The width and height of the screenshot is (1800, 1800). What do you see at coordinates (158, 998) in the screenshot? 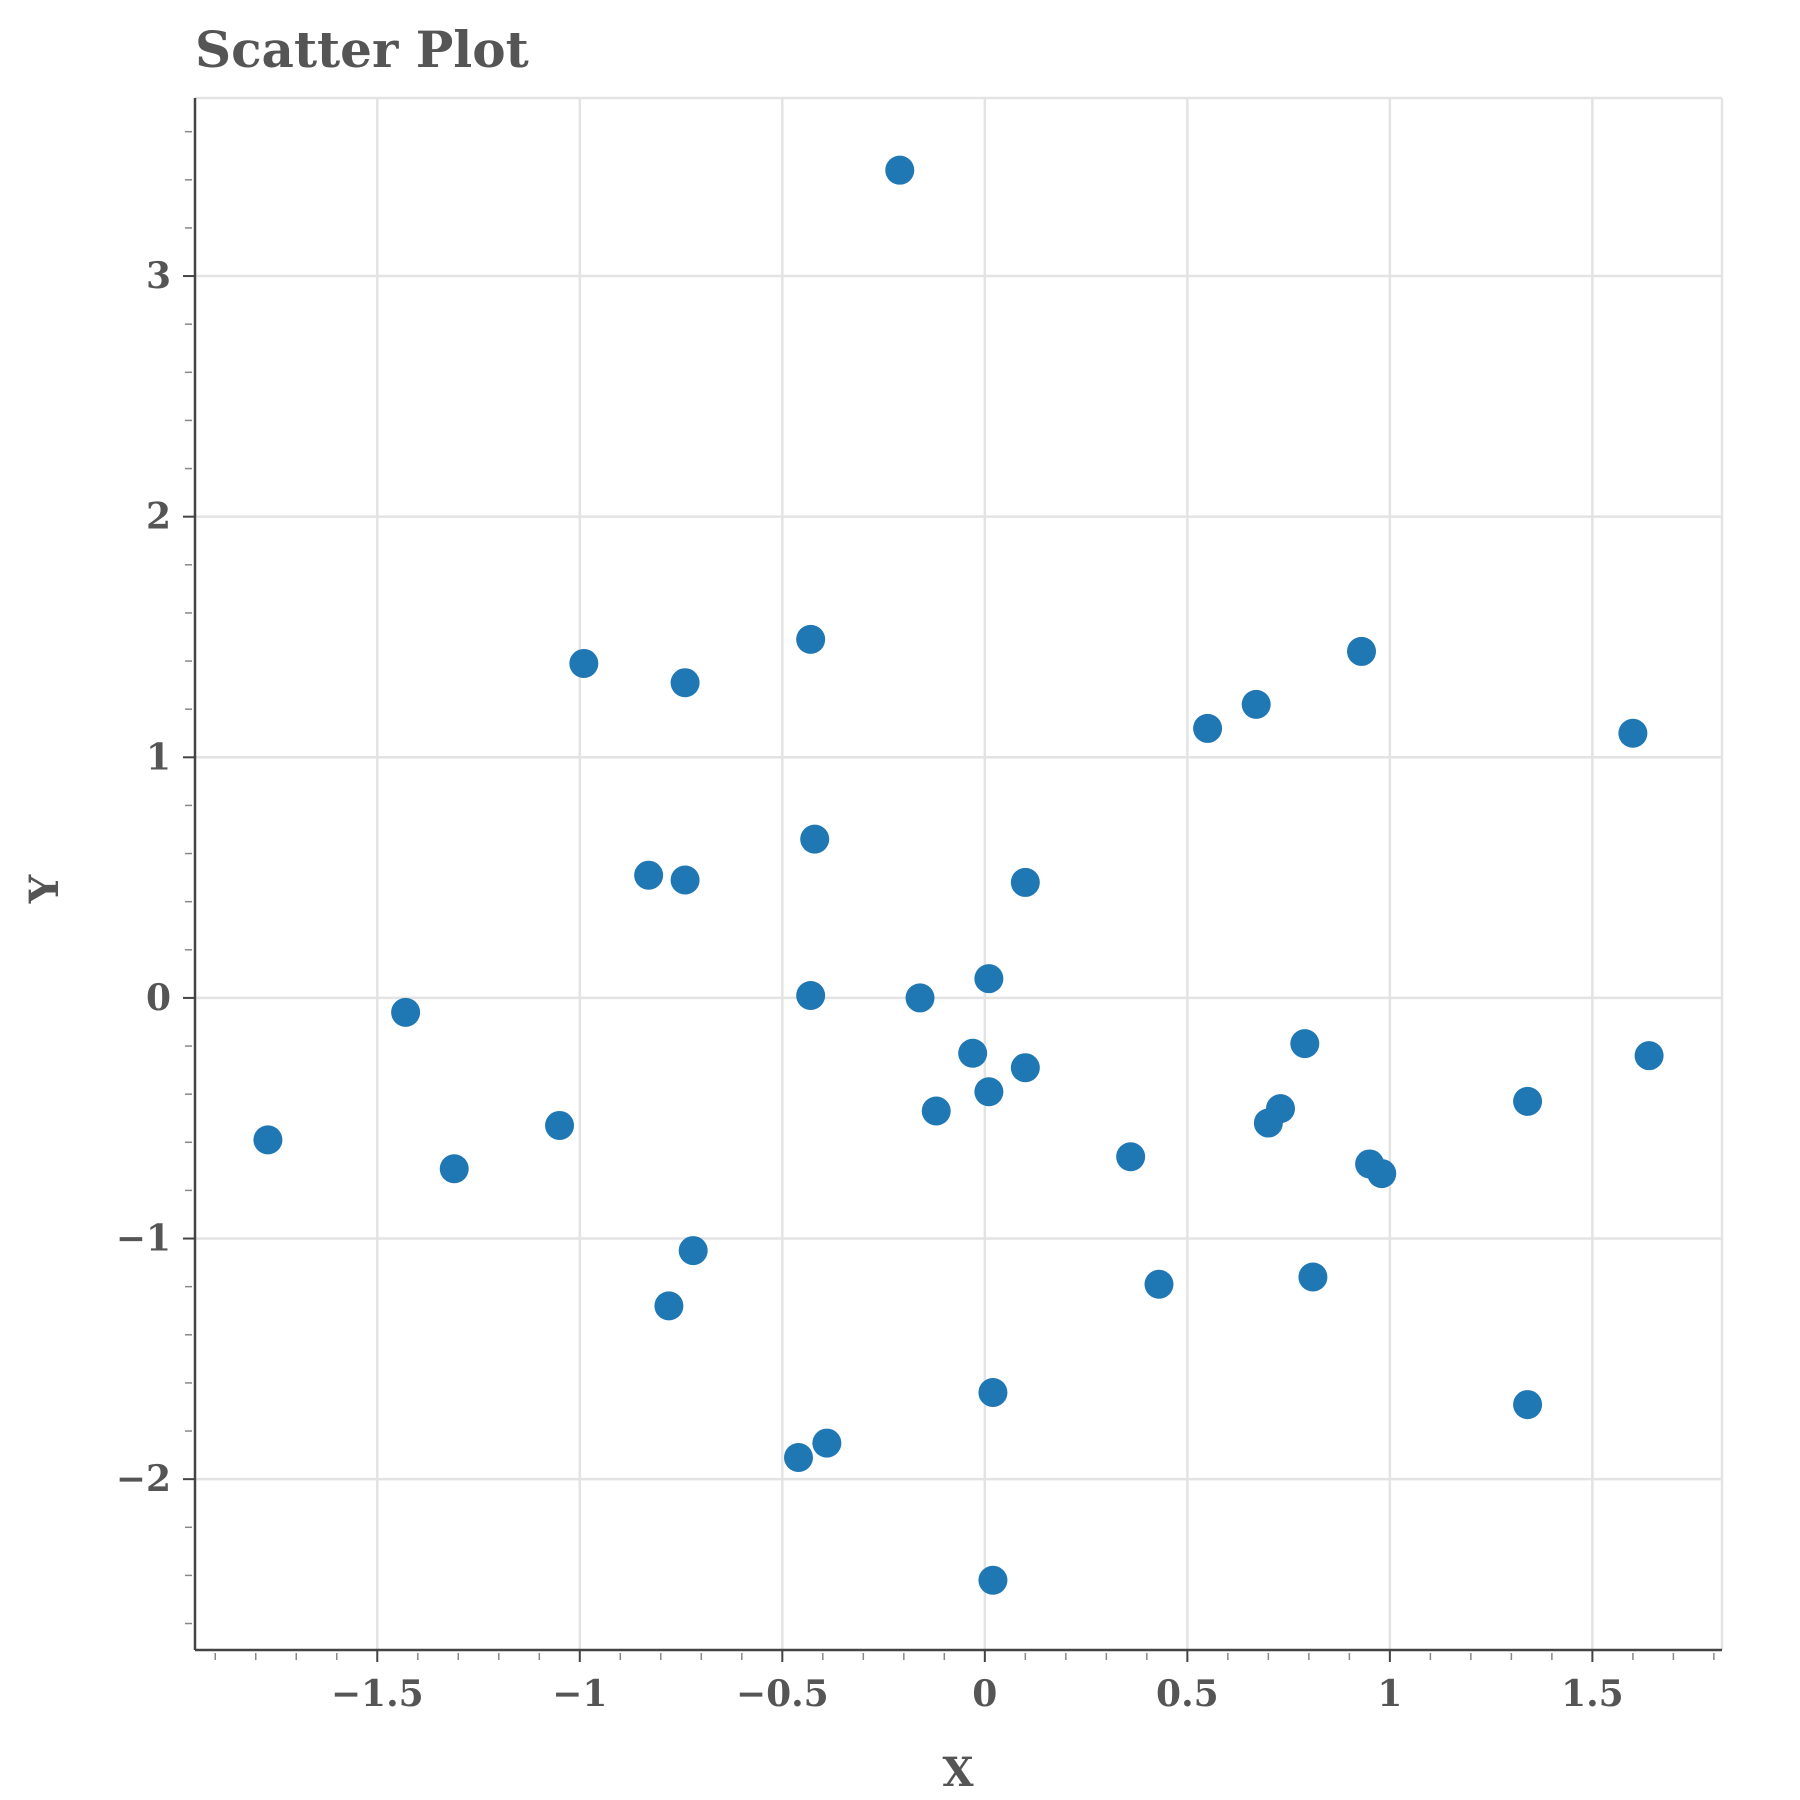
I see `y-tick-label: 0` at bounding box center [158, 998].